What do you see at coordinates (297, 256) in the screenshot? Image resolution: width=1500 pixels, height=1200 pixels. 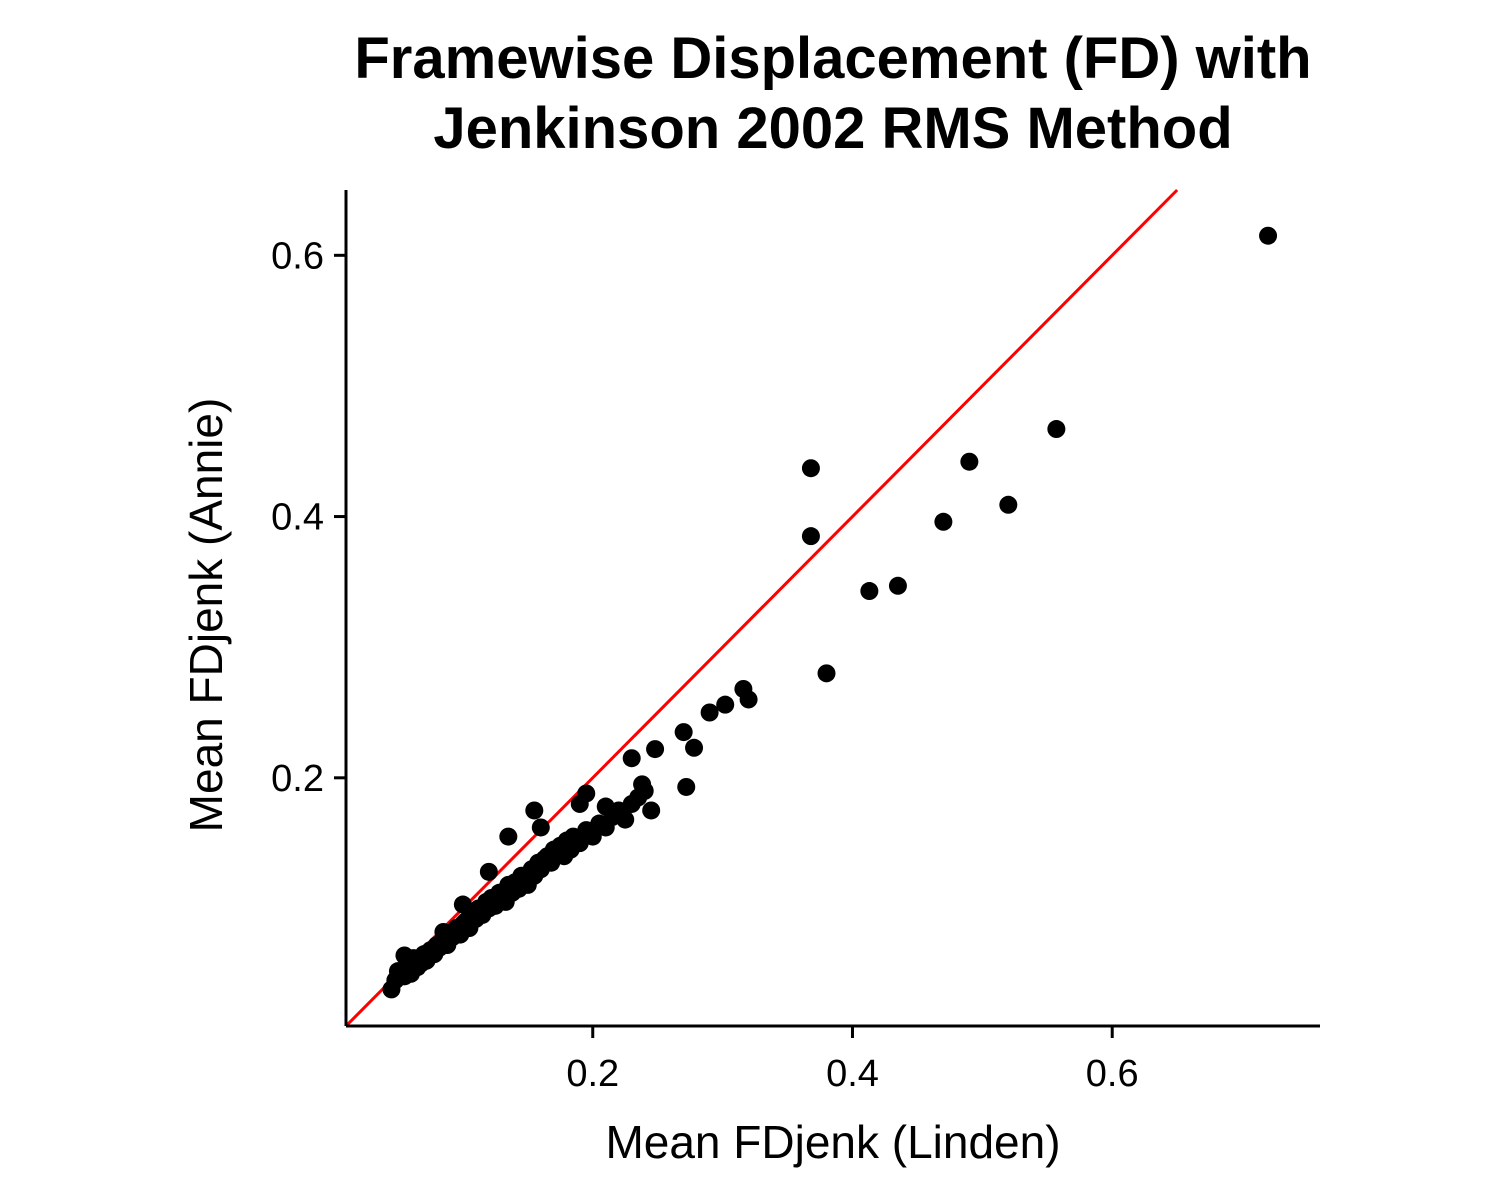 I see `y-tick-label: 0.6` at bounding box center [297, 256].